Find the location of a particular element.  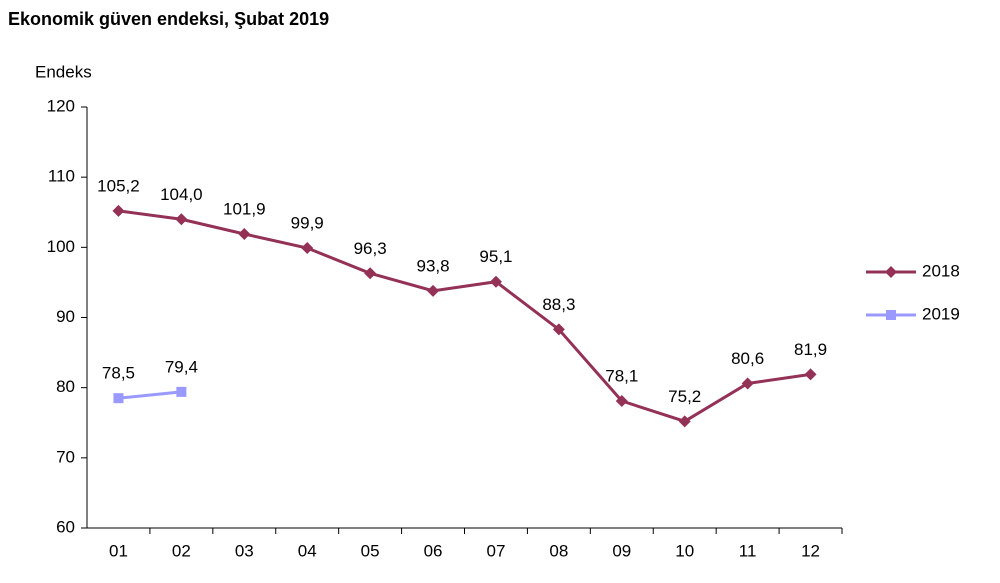

x-tick-label: 03 is located at coordinates (244, 550).